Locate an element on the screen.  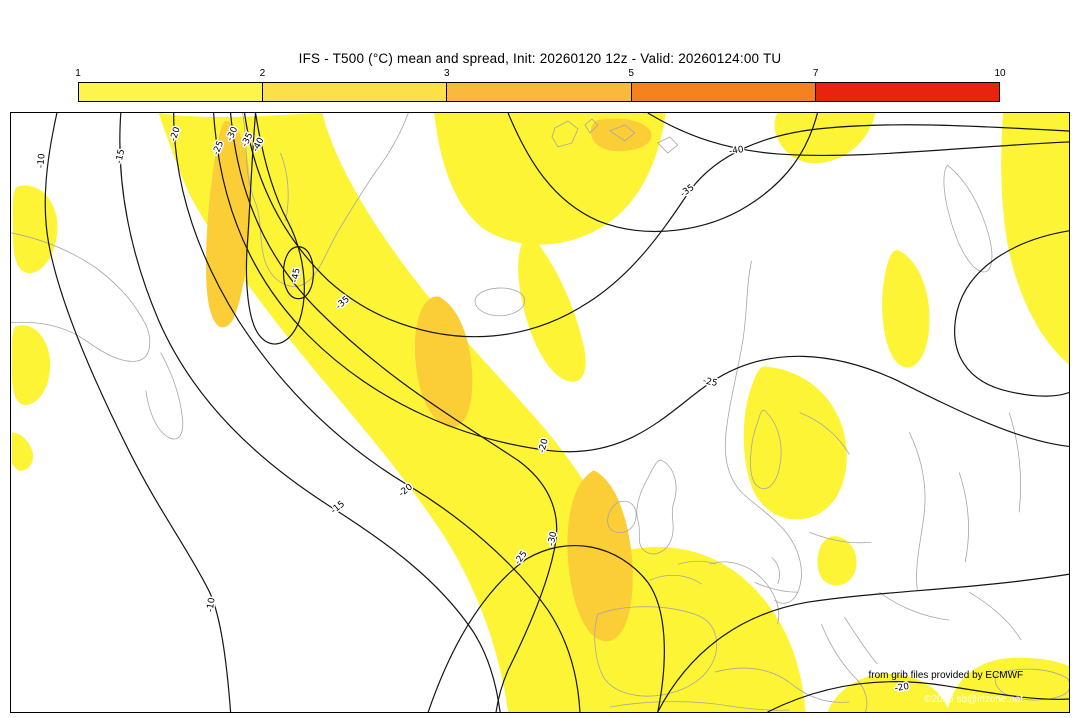
legend-tick-label: 5 is located at coordinates (631, 73).